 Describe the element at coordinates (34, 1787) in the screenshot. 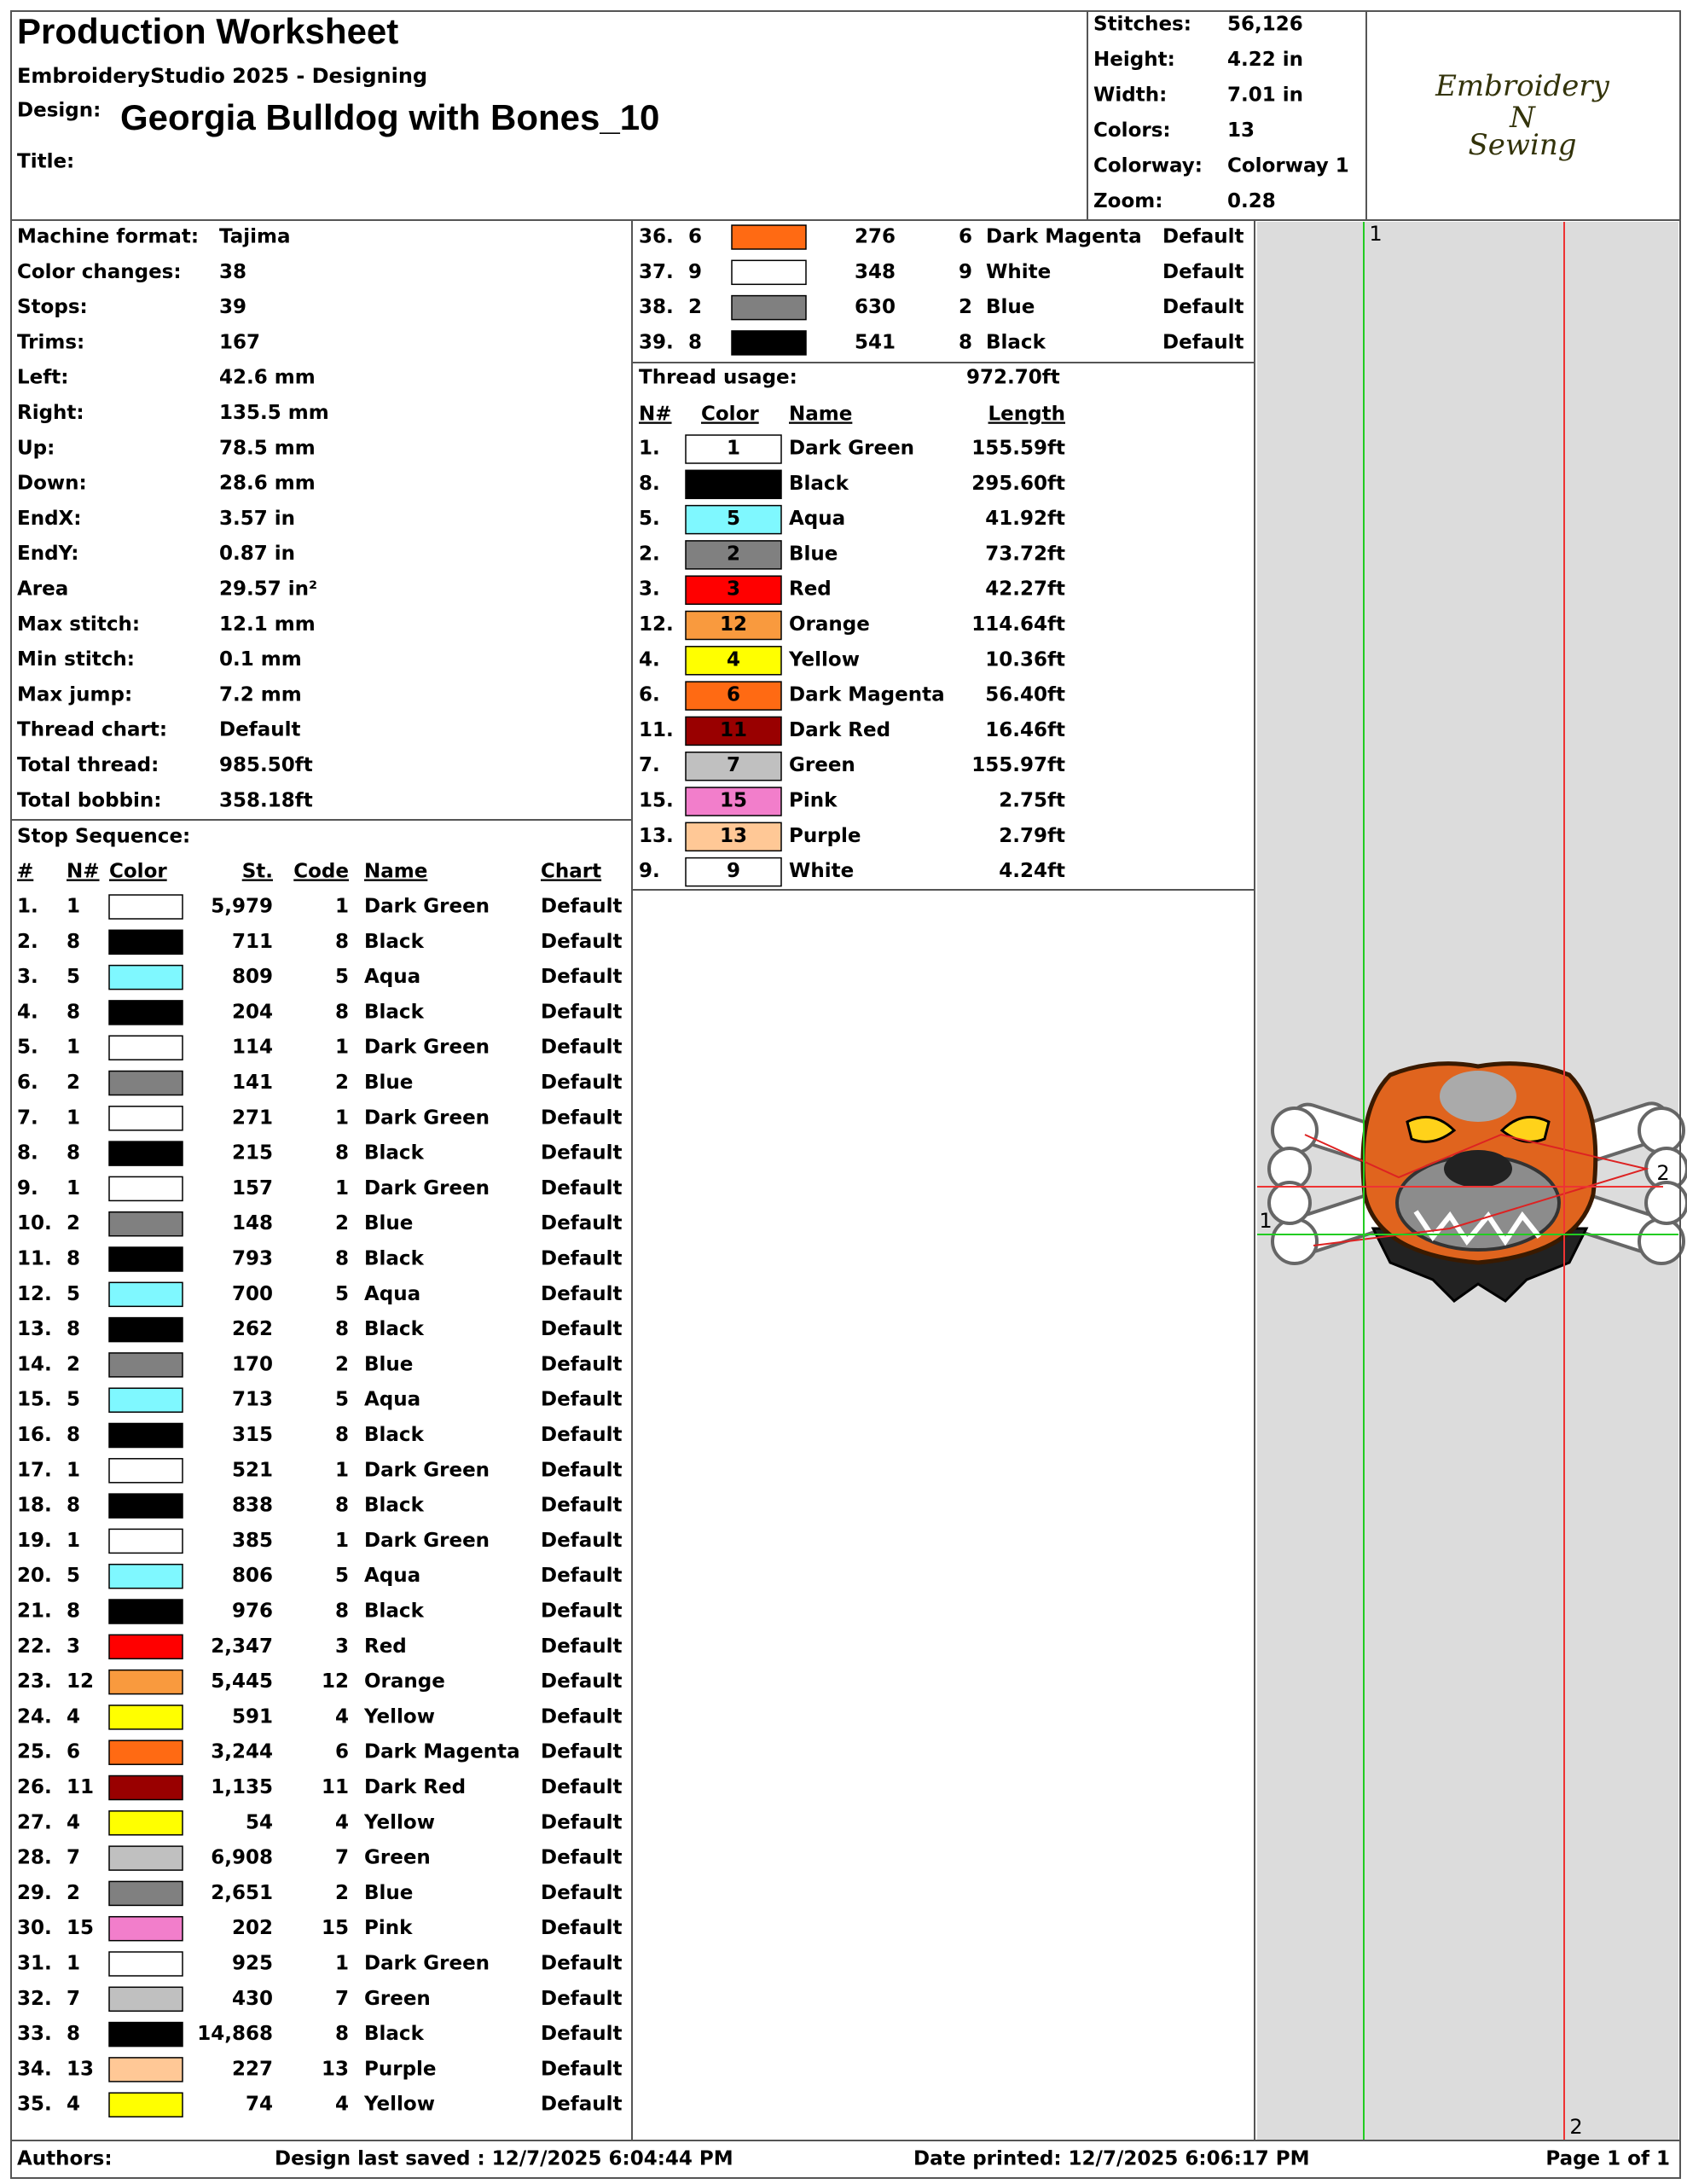

I see `stop-number: 26.` at that location.